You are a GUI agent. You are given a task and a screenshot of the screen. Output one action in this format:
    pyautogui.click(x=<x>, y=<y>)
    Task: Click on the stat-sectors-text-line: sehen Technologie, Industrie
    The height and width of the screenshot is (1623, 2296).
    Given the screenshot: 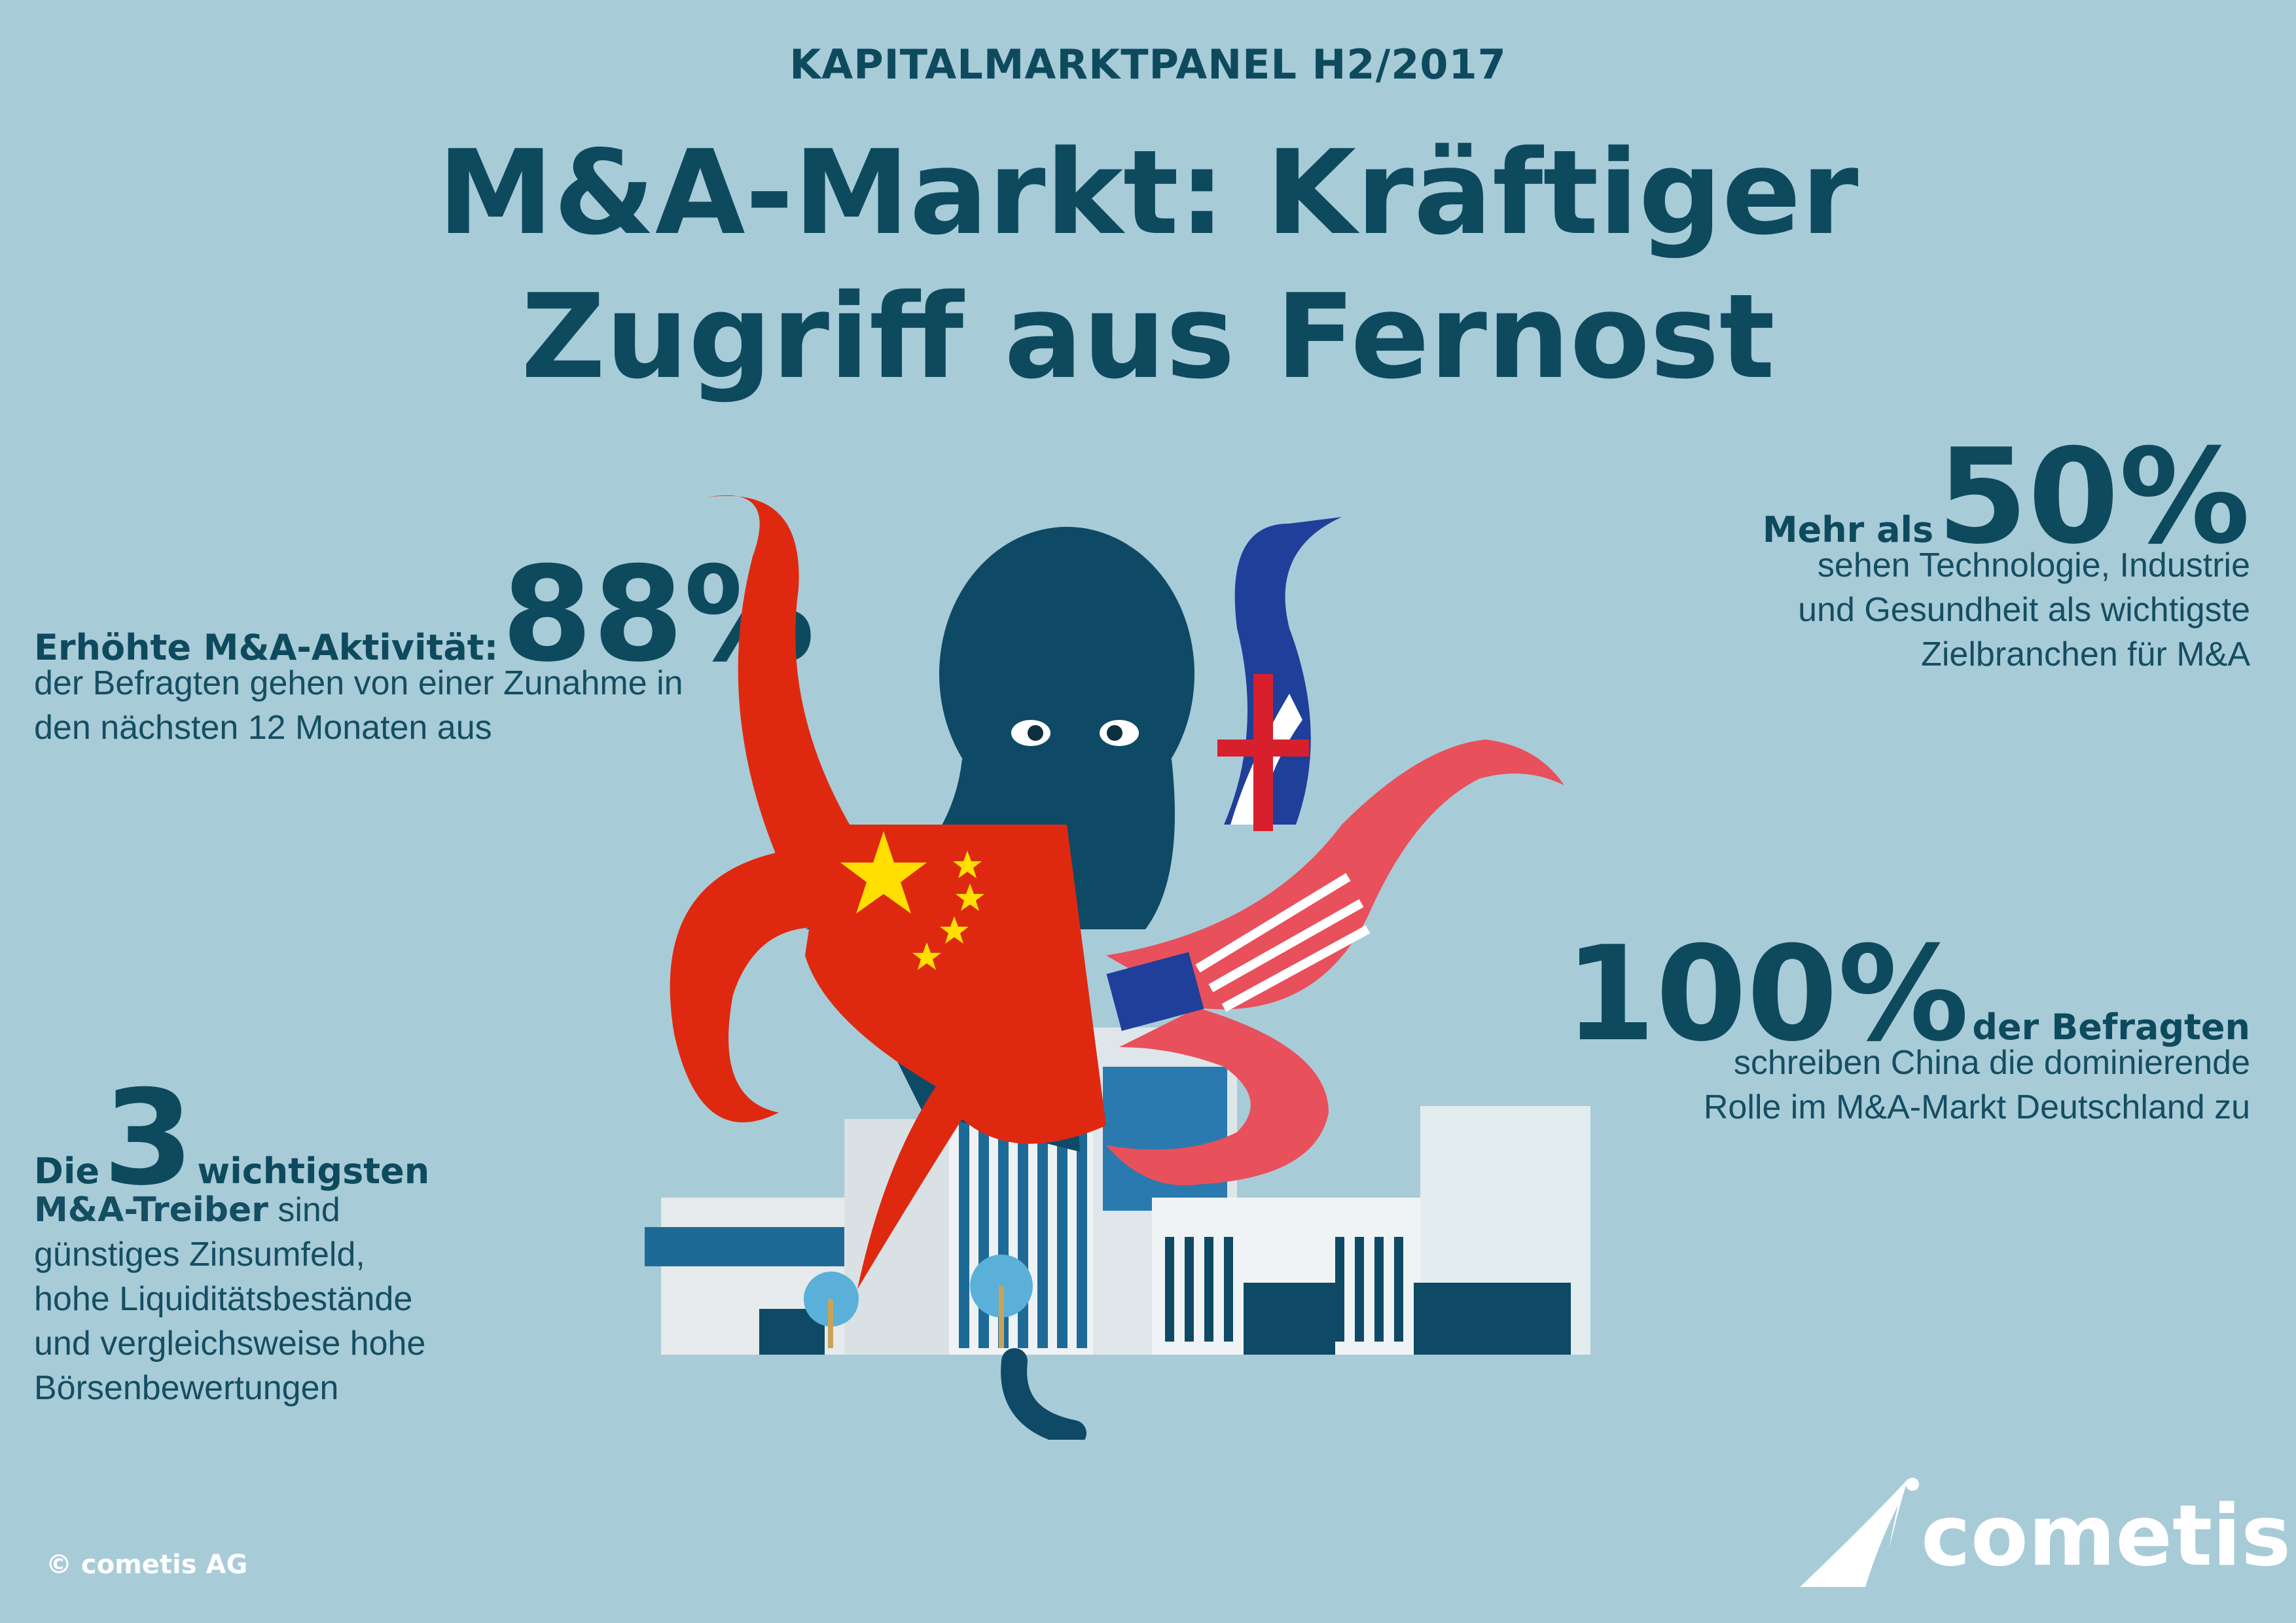 What is the action you would take?
    pyautogui.click(x=2033, y=565)
    